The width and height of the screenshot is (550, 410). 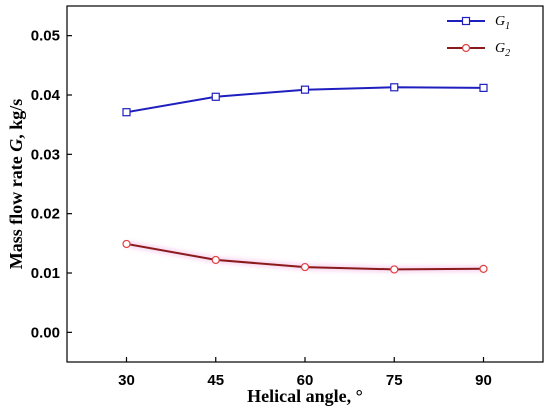 What do you see at coordinates (45, 214) in the screenshot?
I see `y-tick-label: 0.02` at bounding box center [45, 214].